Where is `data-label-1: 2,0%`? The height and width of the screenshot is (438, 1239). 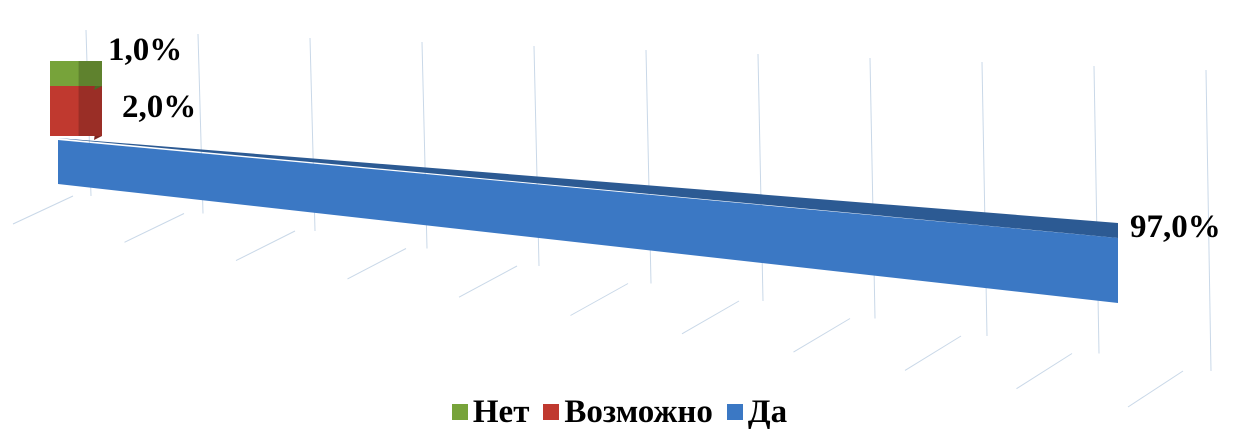 data-label-1: 2,0% is located at coordinates (159, 107).